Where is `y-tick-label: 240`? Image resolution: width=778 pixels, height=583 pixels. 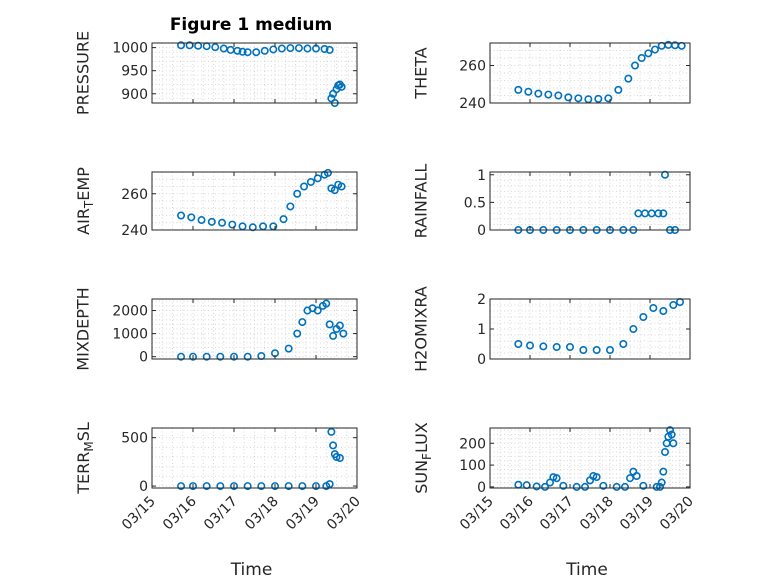
y-tick-label: 240 is located at coordinates (472, 104).